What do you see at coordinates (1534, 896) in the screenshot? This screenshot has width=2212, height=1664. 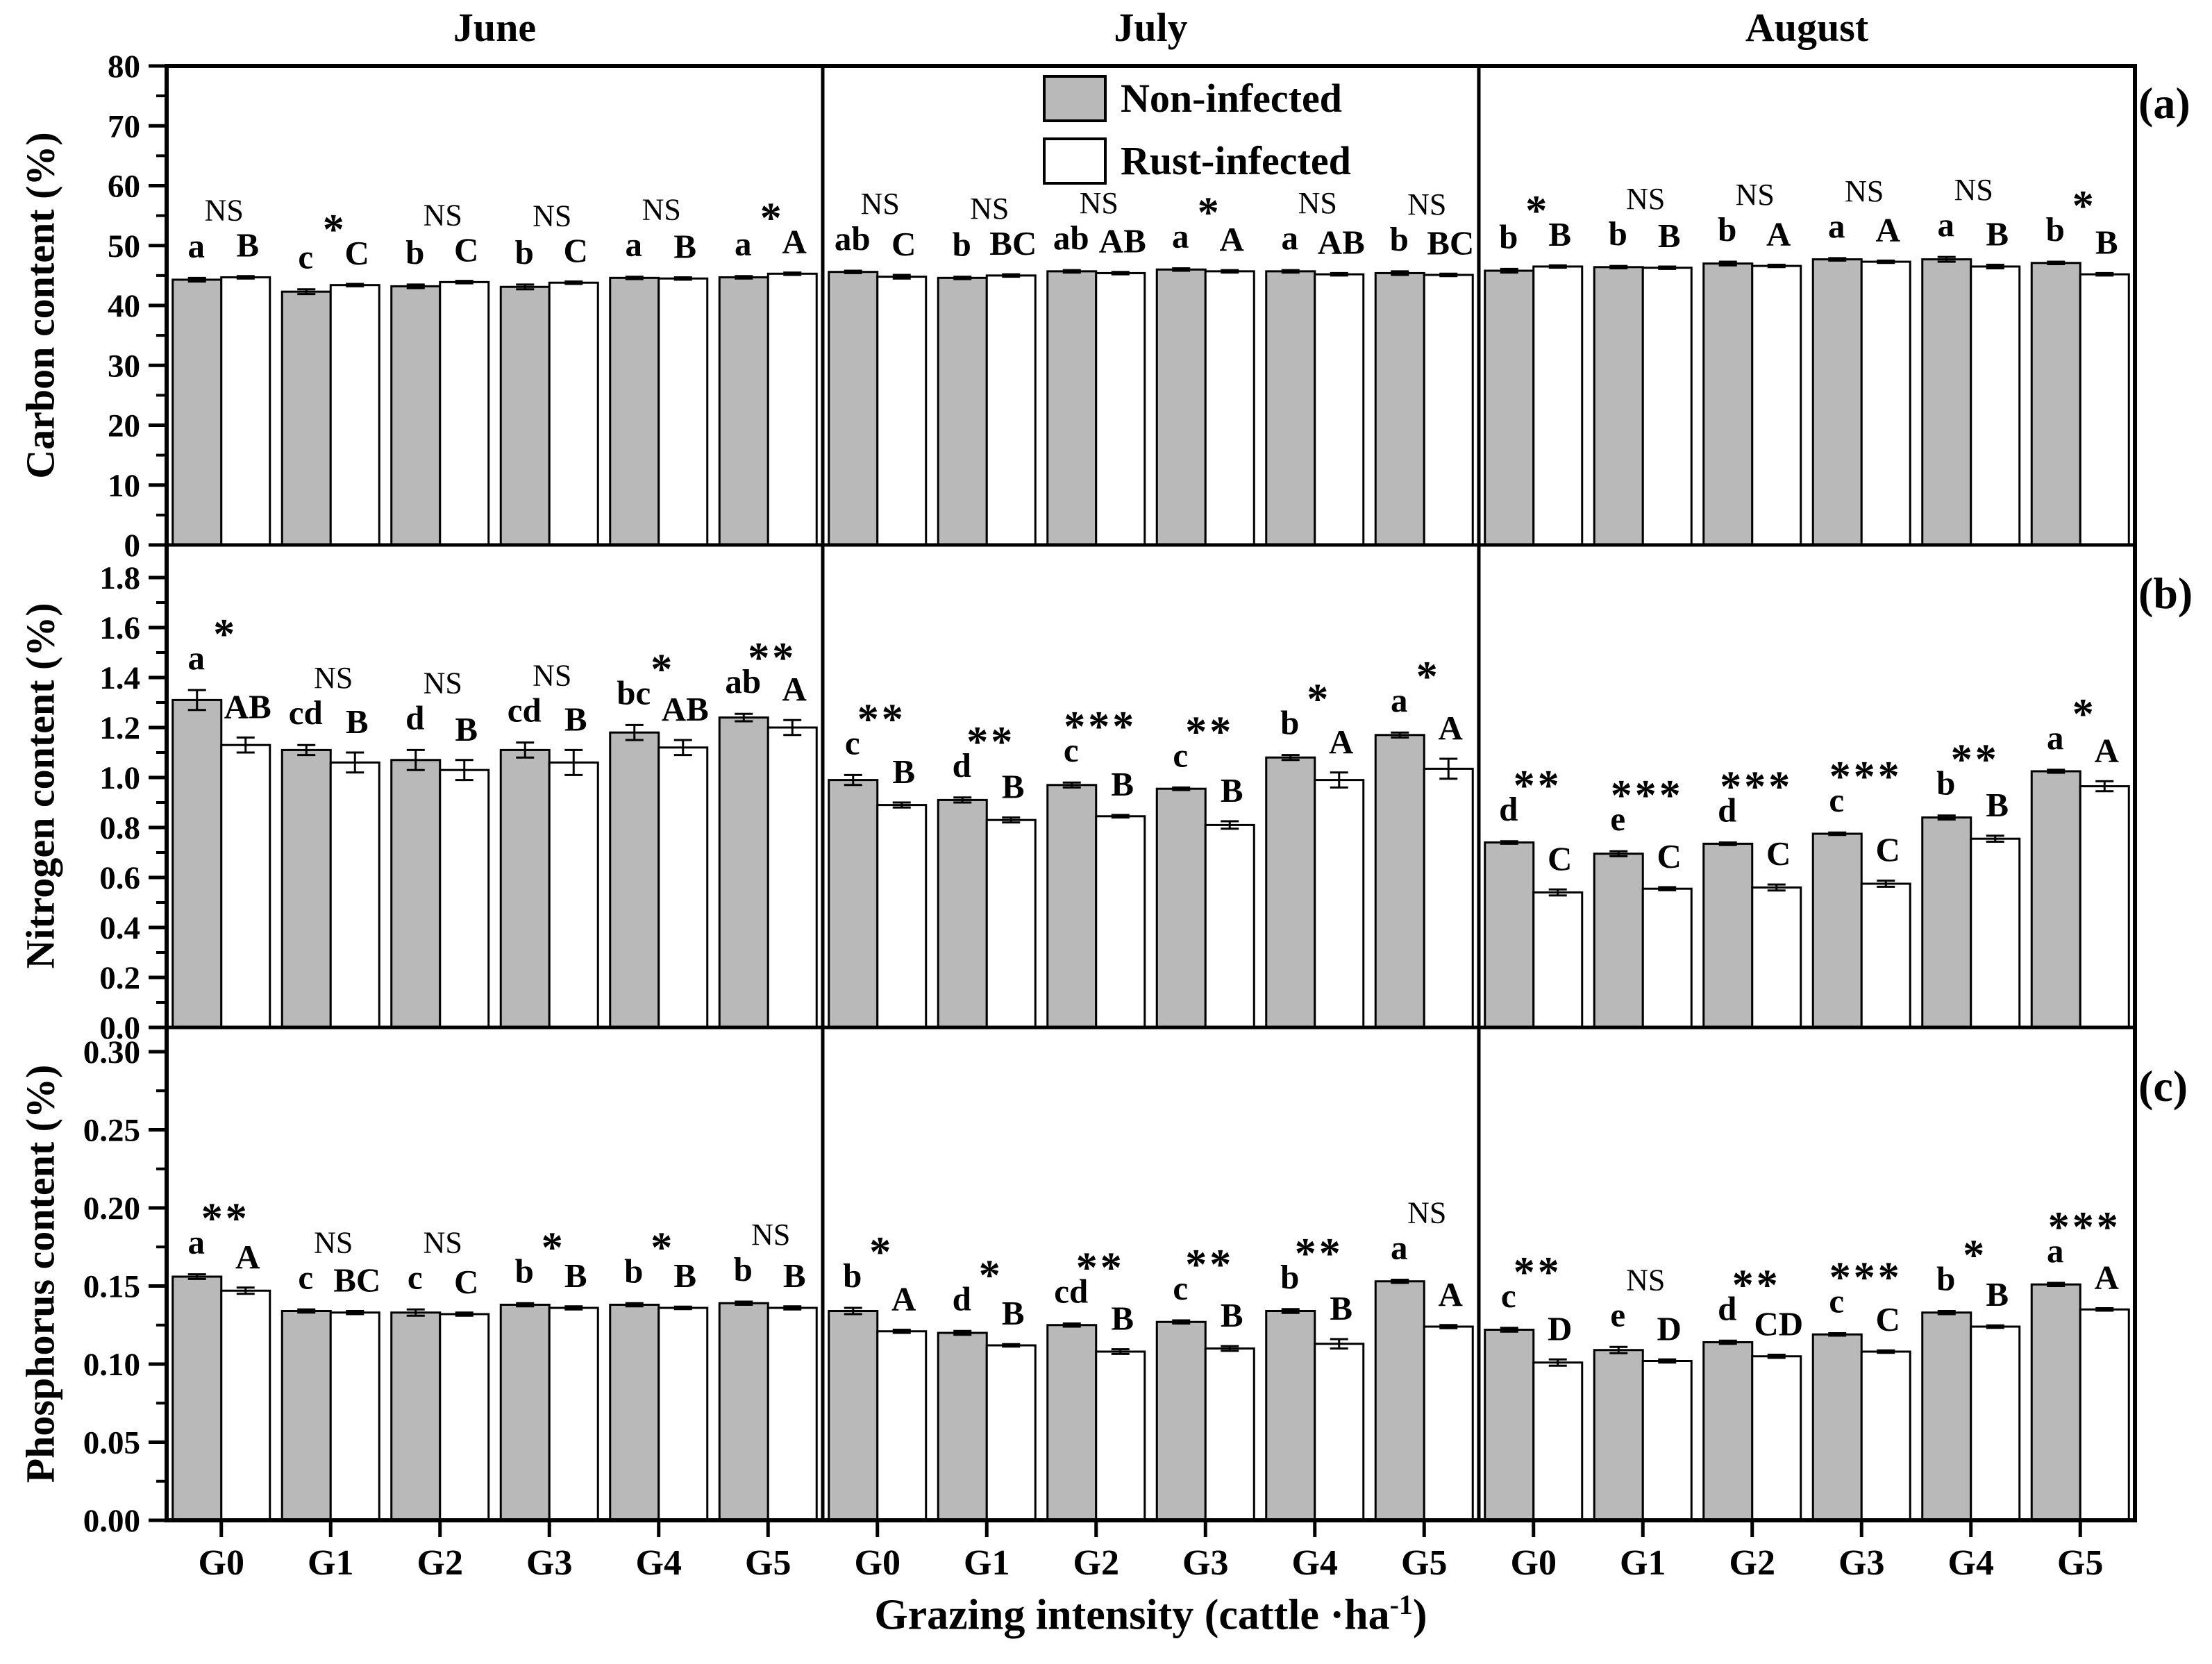 I see `bar-group-august-G0: dC **` at bounding box center [1534, 896].